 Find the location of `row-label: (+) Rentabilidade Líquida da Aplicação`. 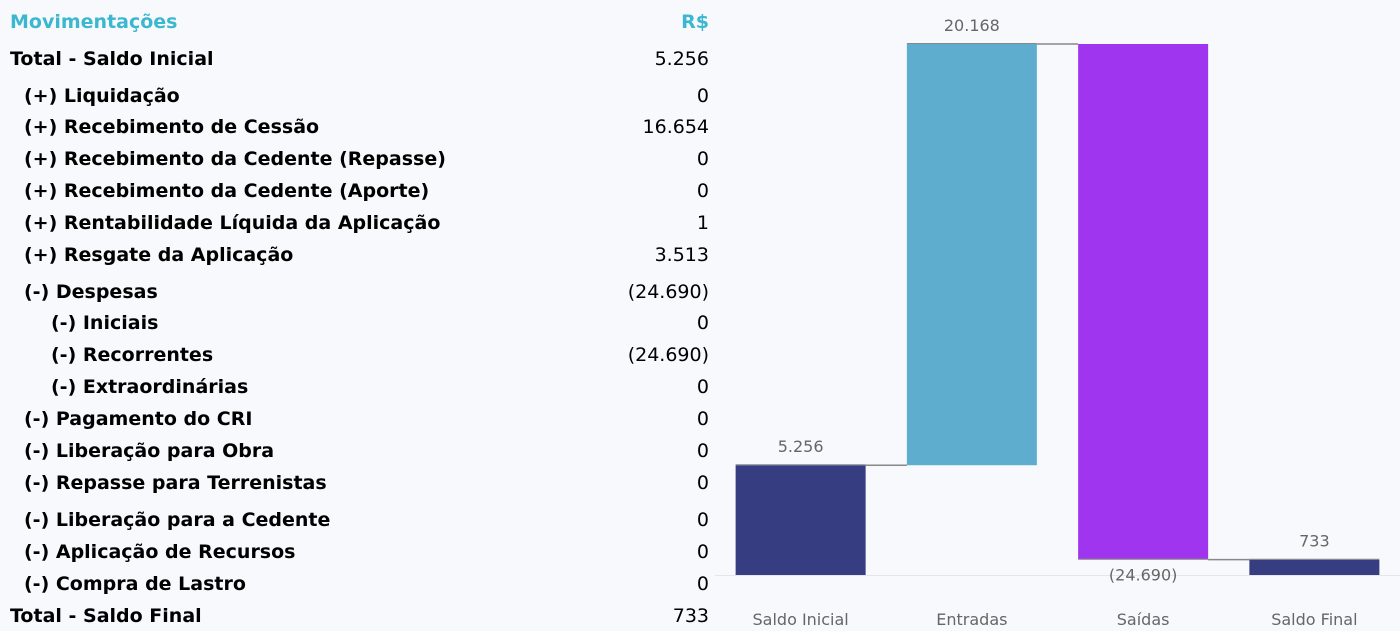

row-label: (+) Rentabilidade Líquida da Aplicação is located at coordinates (232, 223).